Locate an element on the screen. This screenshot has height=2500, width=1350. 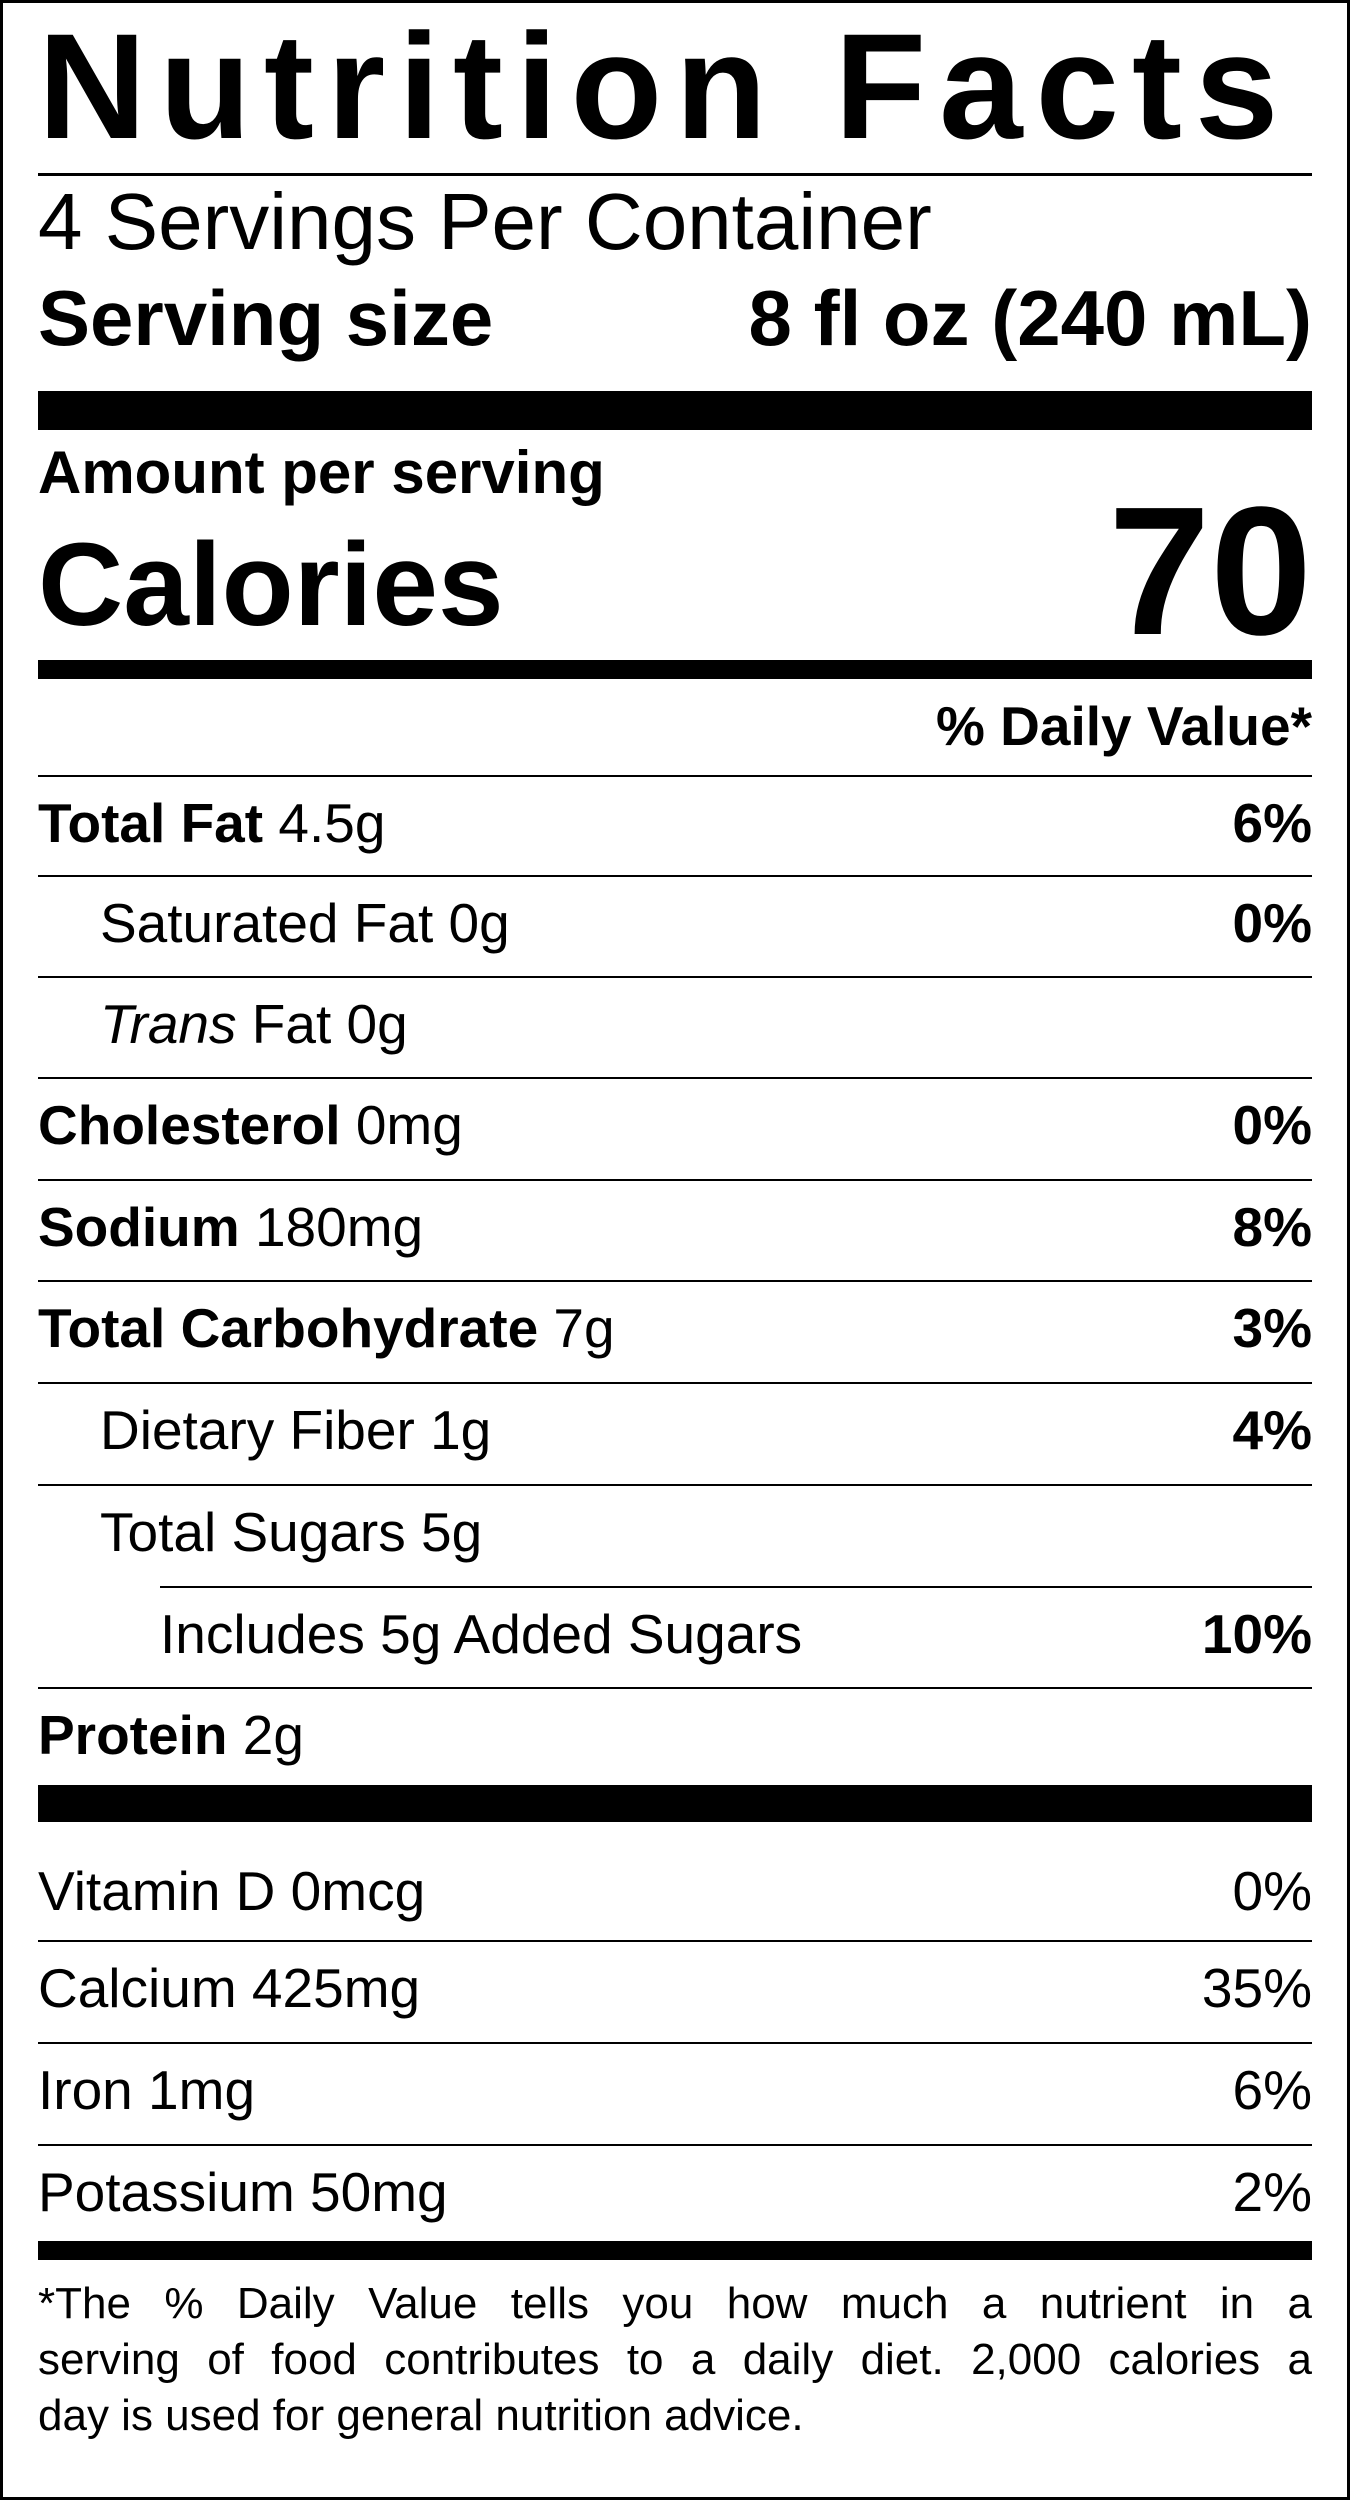
nutrient-row: Trans Fat 0g is located at coordinates (675, 1024).